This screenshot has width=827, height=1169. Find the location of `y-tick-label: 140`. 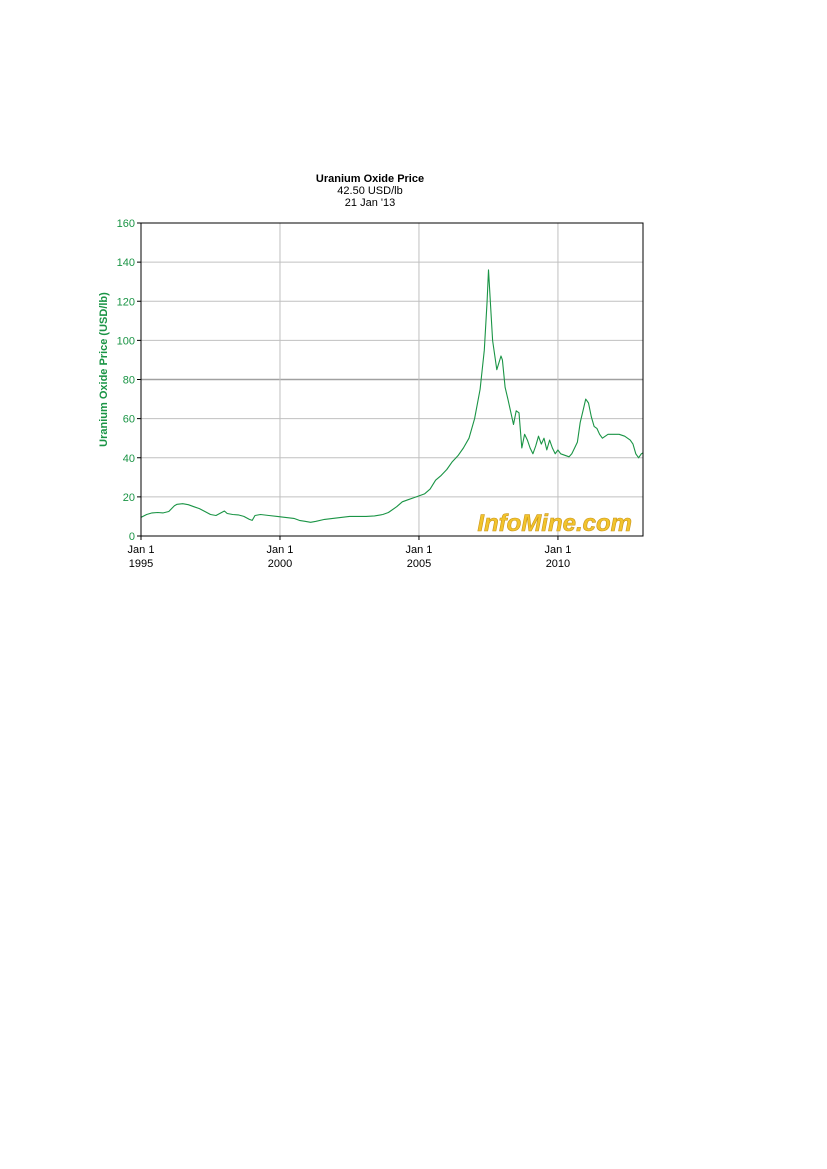

y-tick-label: 140 is located at coordinates (126, 263).